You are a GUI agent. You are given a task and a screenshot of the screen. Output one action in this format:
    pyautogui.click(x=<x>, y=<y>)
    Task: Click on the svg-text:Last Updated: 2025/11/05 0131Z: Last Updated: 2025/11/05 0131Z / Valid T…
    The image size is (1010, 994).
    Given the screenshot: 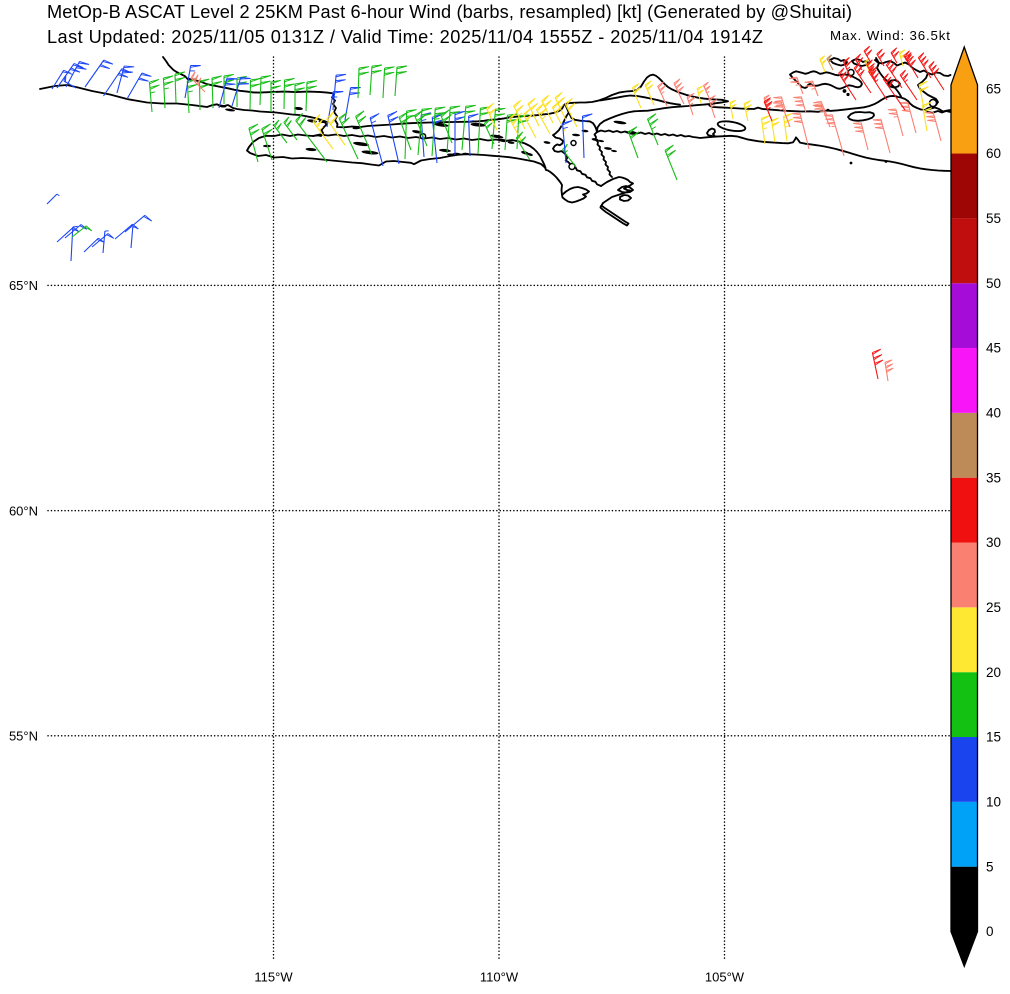 What is the action you would take?
    pyautogui.click(x=405, y=37)
    